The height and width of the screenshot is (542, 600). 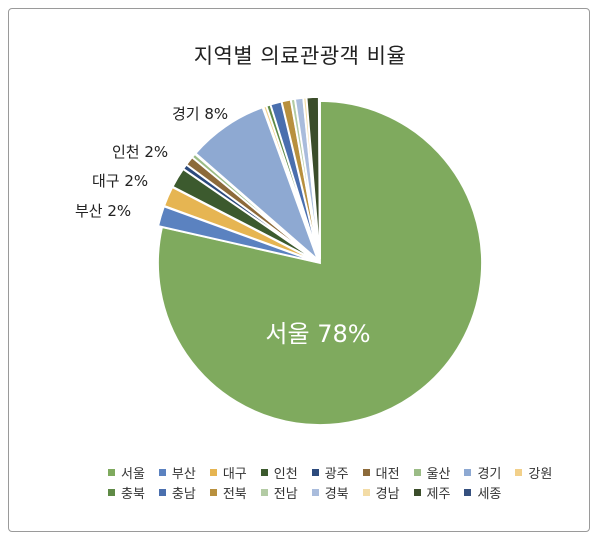 I want to click on legend-label: 전북, so click(x=234, y=494).